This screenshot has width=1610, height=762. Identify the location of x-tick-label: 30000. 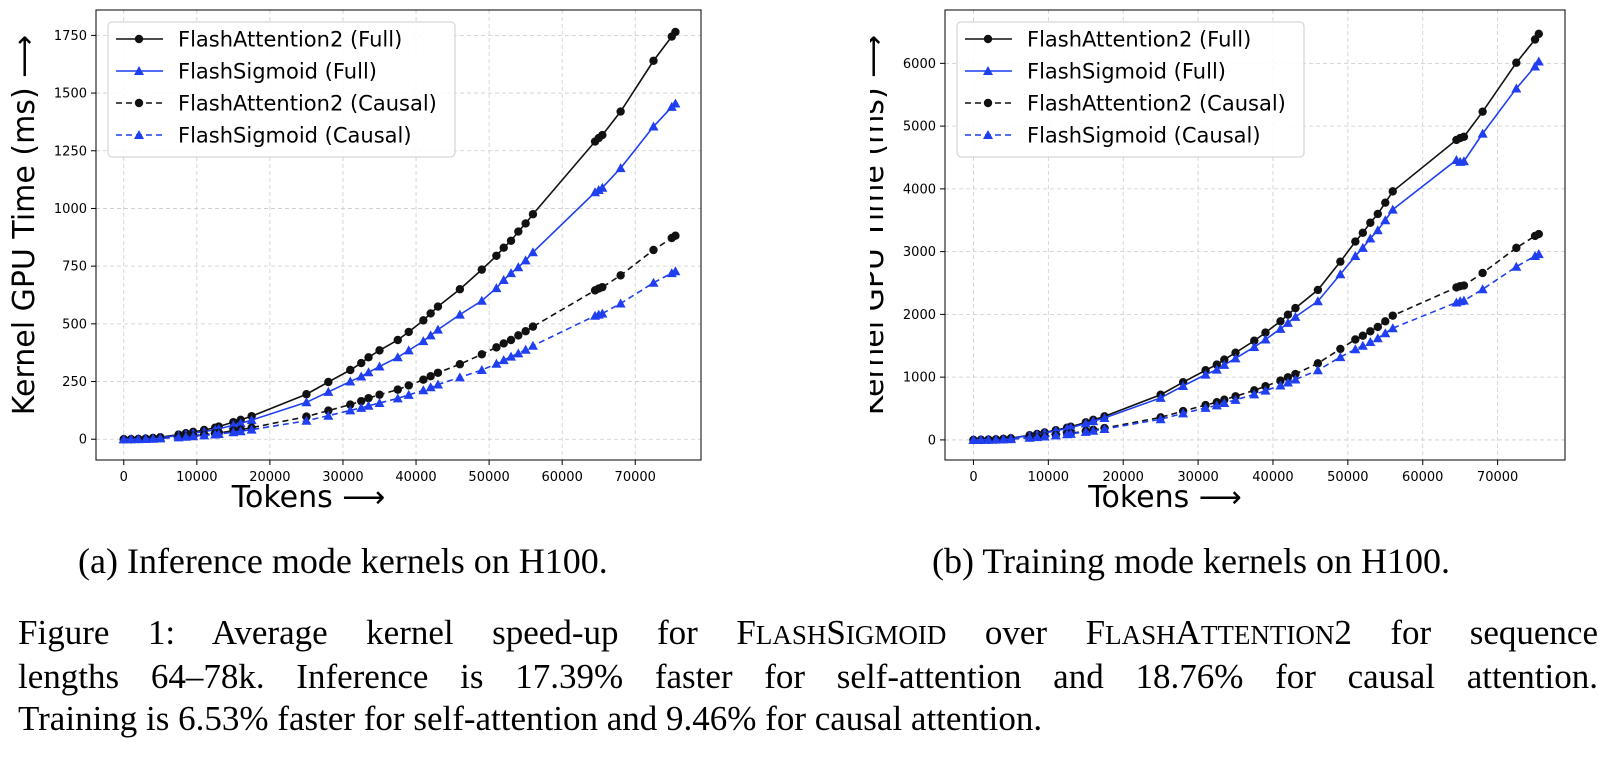
(342, 477).